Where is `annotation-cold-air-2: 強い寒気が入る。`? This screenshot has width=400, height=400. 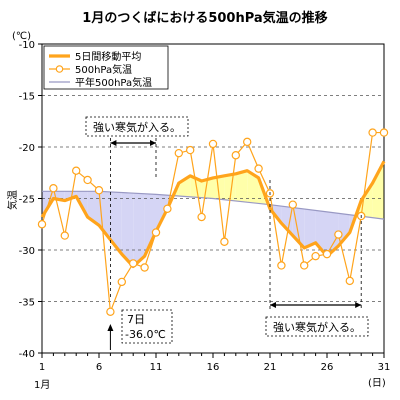 annotation-cold-air-2: 強い寒気が入る。 is located at coordinates (317, 258).